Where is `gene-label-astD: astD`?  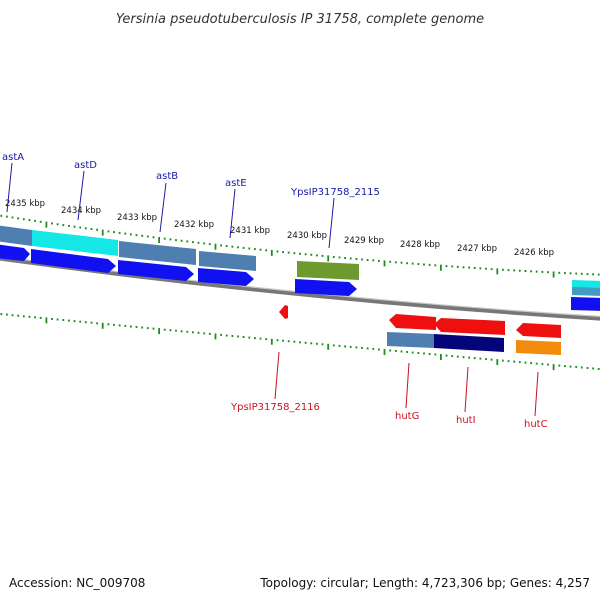 gene-label-astD: astD is located at coordinates (85, 165).